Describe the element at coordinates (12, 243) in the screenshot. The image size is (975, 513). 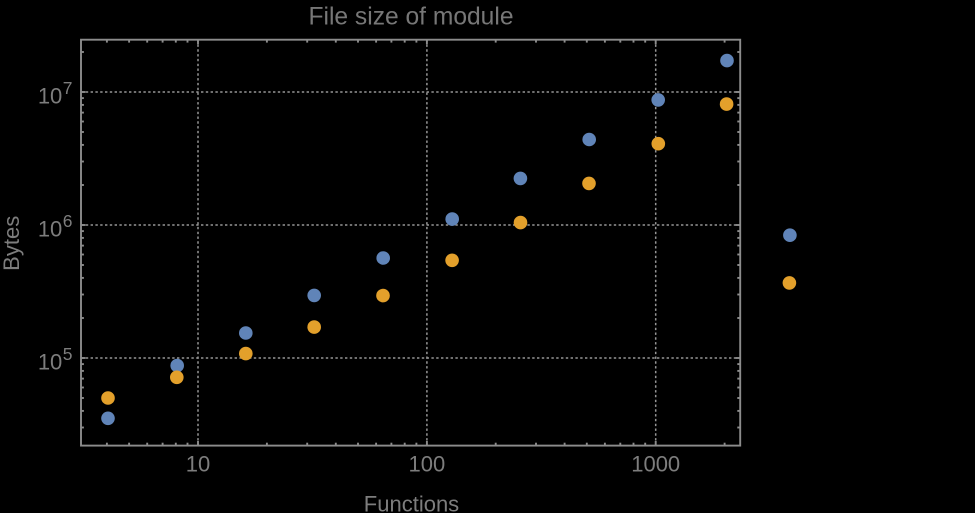
I see `svg-text: Bytes` at that location.